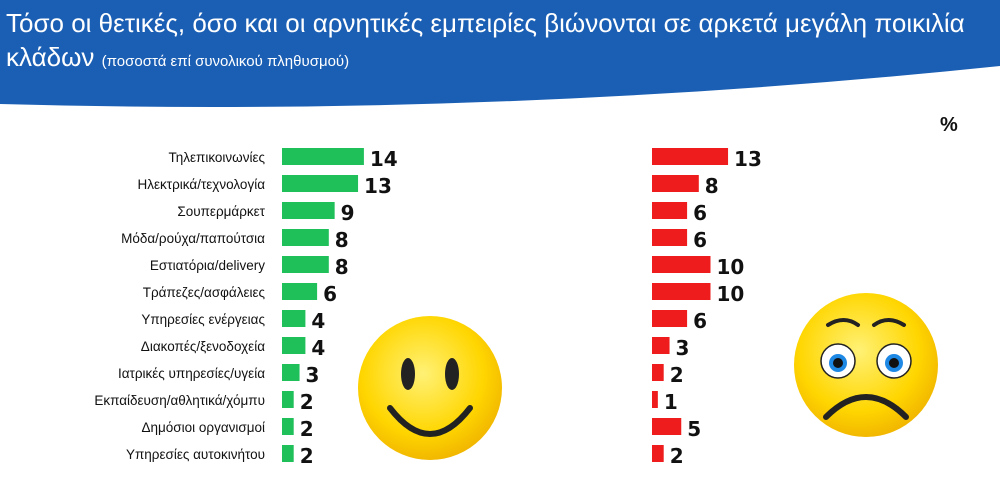 Image resolution: width=1000 pixels, height=488 pixels. What do you see at coordinates (949, 125) in the screenshot?
I see `unit-label: %` at bounding box center [949, 125].